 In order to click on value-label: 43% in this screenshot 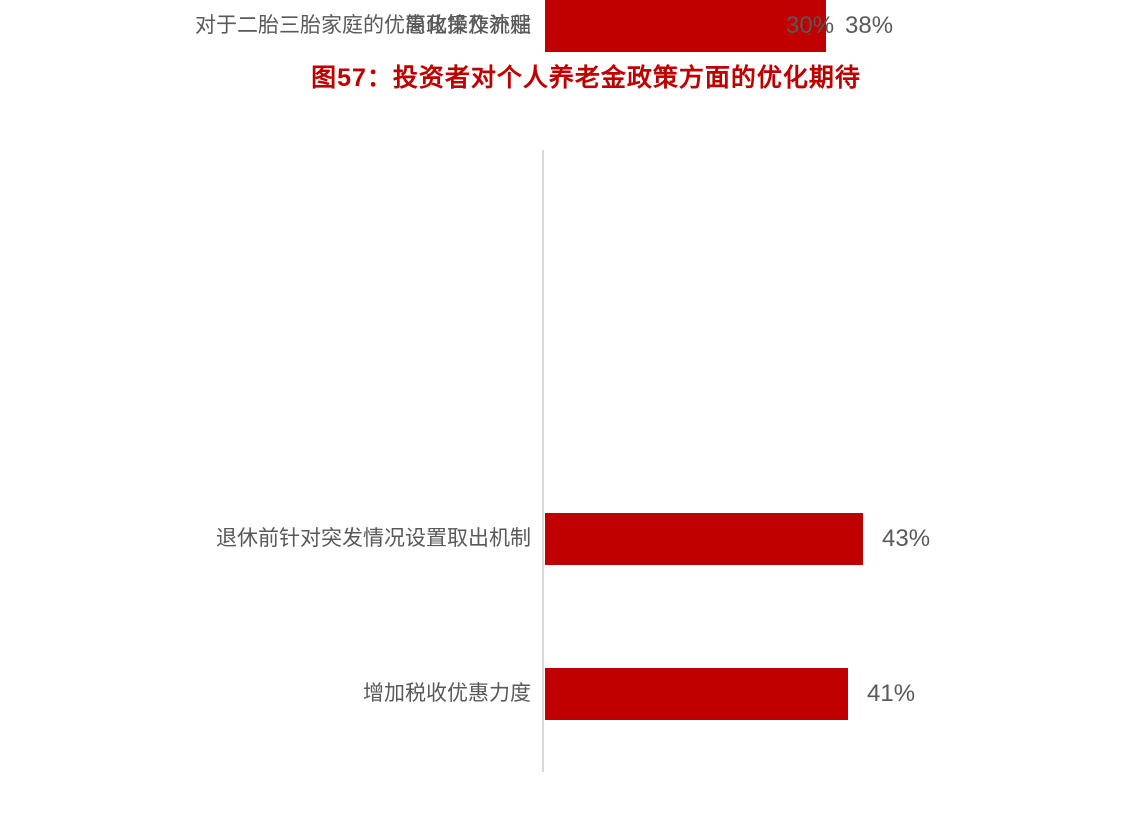, I will do `click(906, 538)`.